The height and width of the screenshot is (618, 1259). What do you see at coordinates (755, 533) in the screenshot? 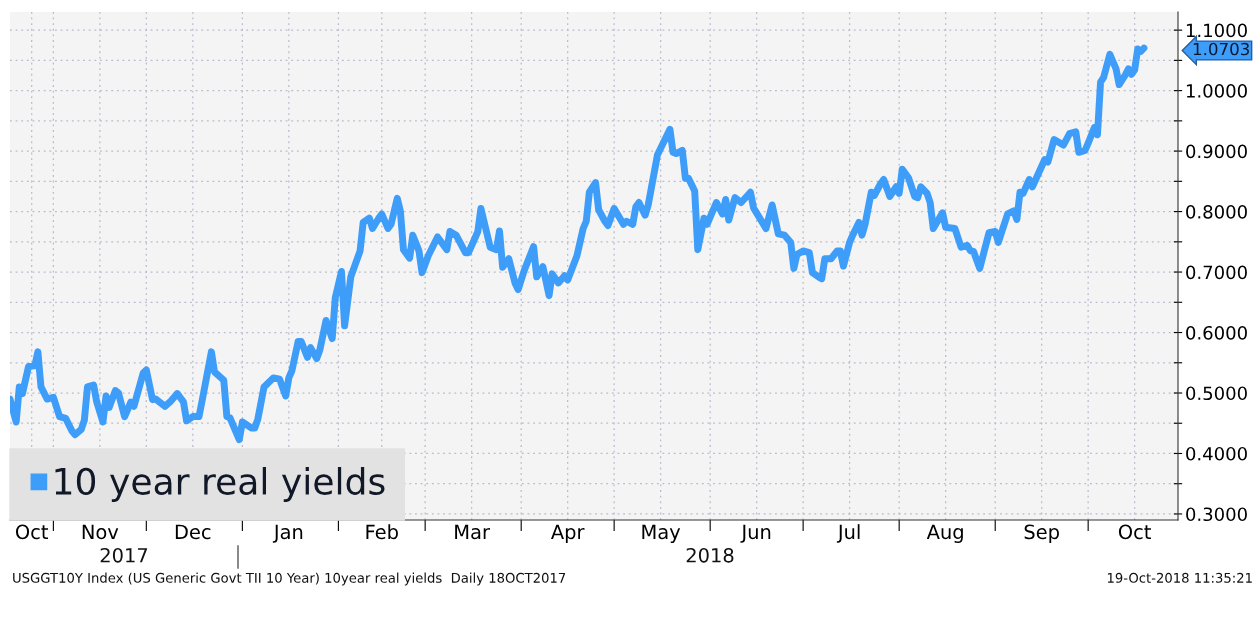
I see `x-tick-label: Jun` at bounding box center [755, 533].